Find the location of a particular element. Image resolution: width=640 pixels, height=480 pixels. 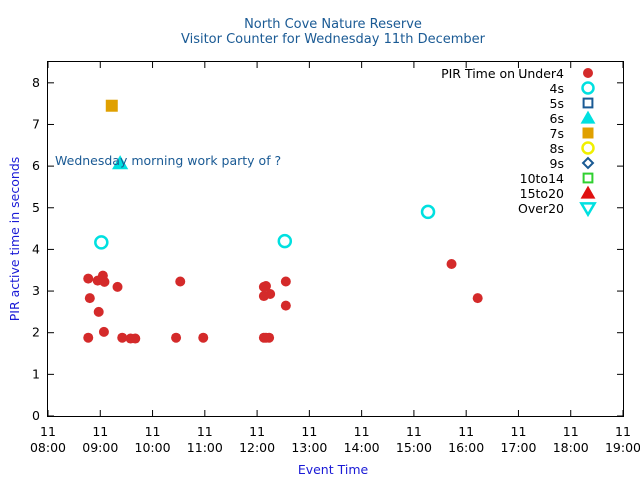

x-tick-label-time: 15:00 is located at coordinates (414, 447).